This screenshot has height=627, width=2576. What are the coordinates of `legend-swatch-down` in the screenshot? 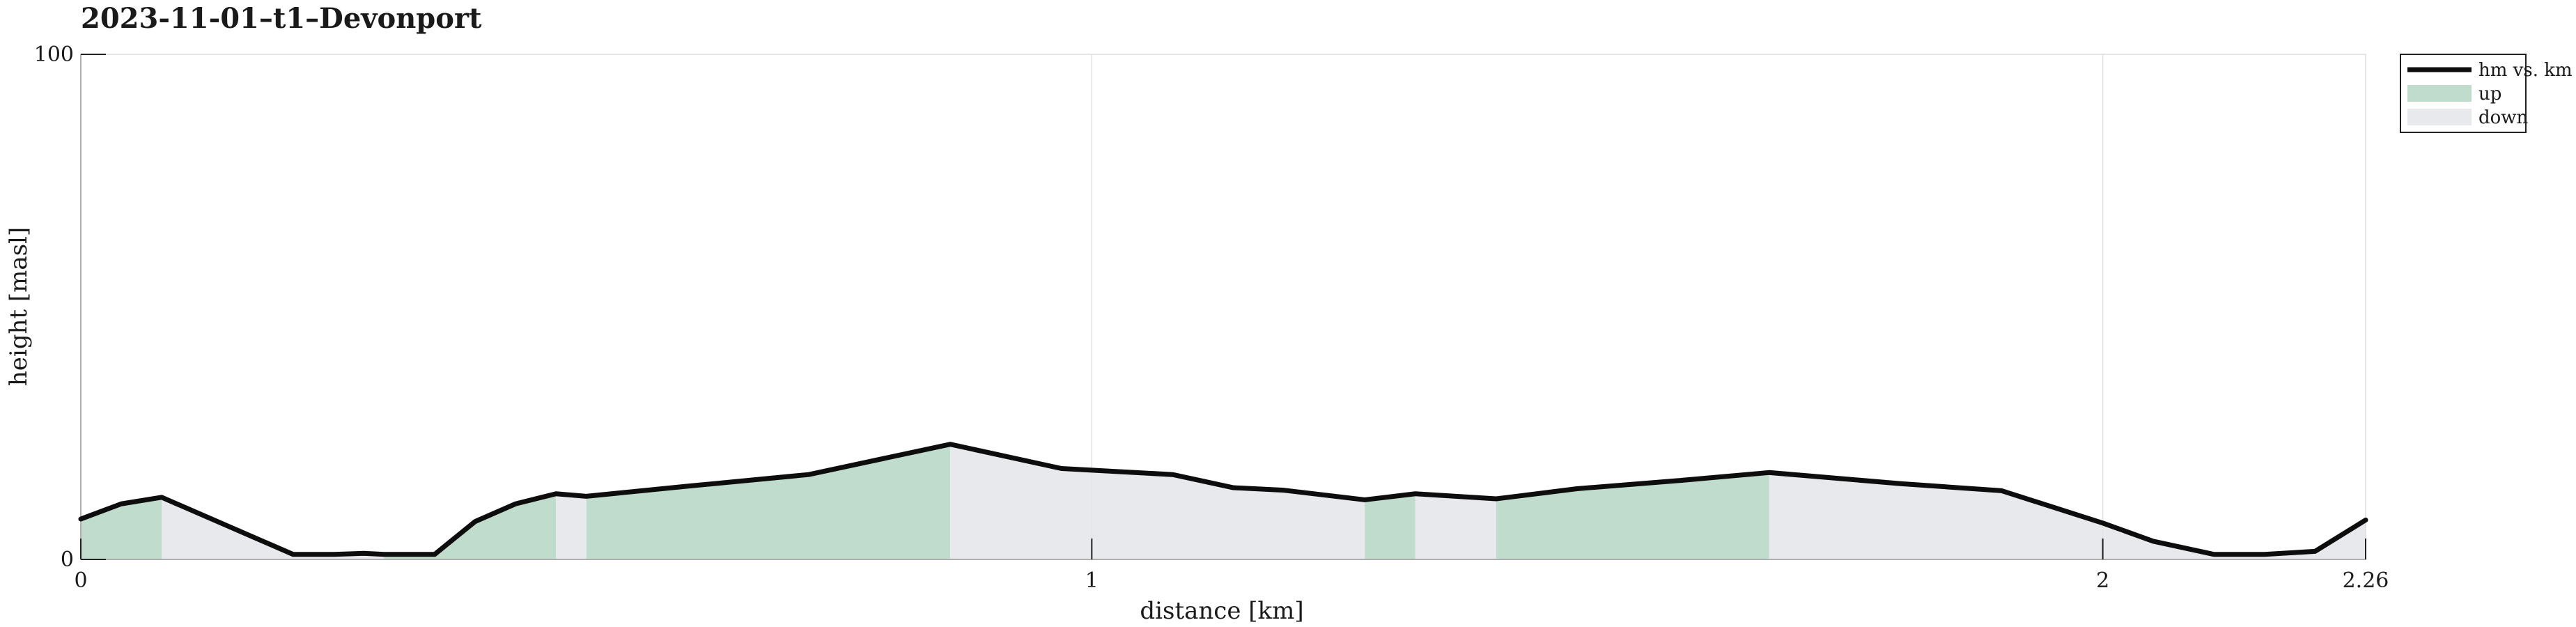 It's located at (2439, 117).